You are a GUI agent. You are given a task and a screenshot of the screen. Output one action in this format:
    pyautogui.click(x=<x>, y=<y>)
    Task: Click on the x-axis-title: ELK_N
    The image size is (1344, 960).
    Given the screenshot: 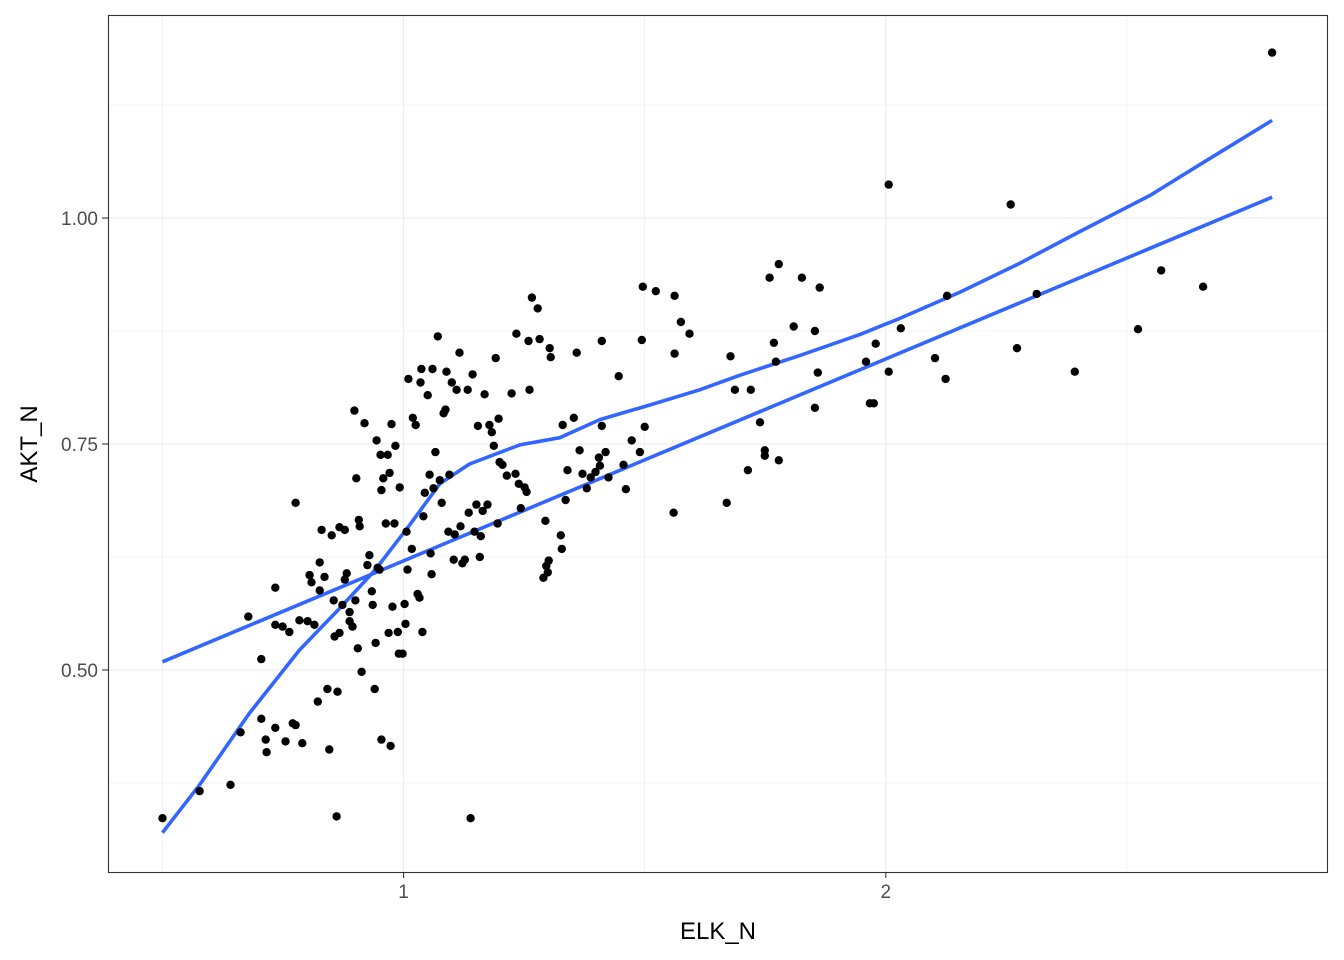 What is the action you would take?
    pyautogui.click(x=718, y=931)
    